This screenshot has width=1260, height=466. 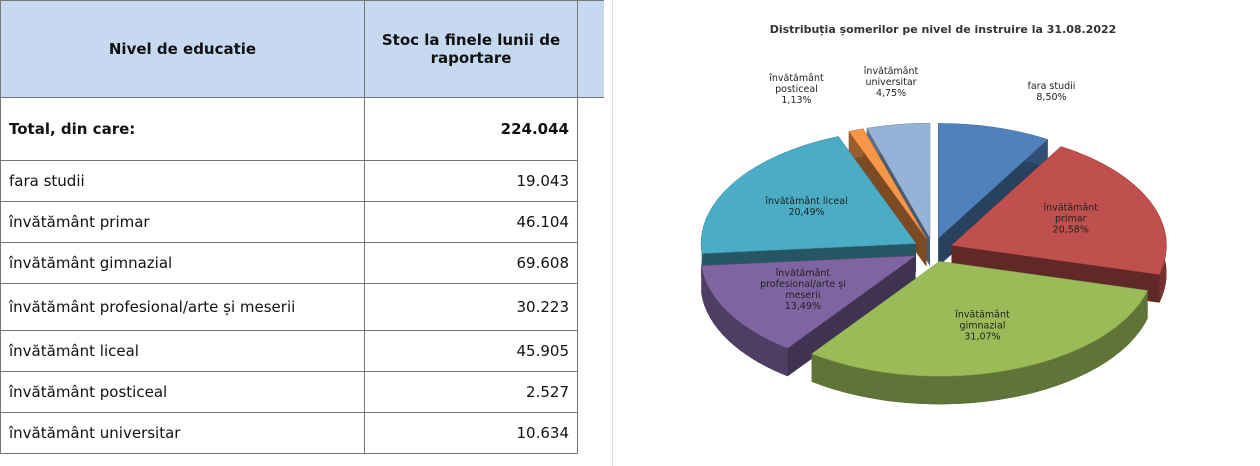 I want to click on slice-category: învătământ universitar, so click(x=891, y=77).